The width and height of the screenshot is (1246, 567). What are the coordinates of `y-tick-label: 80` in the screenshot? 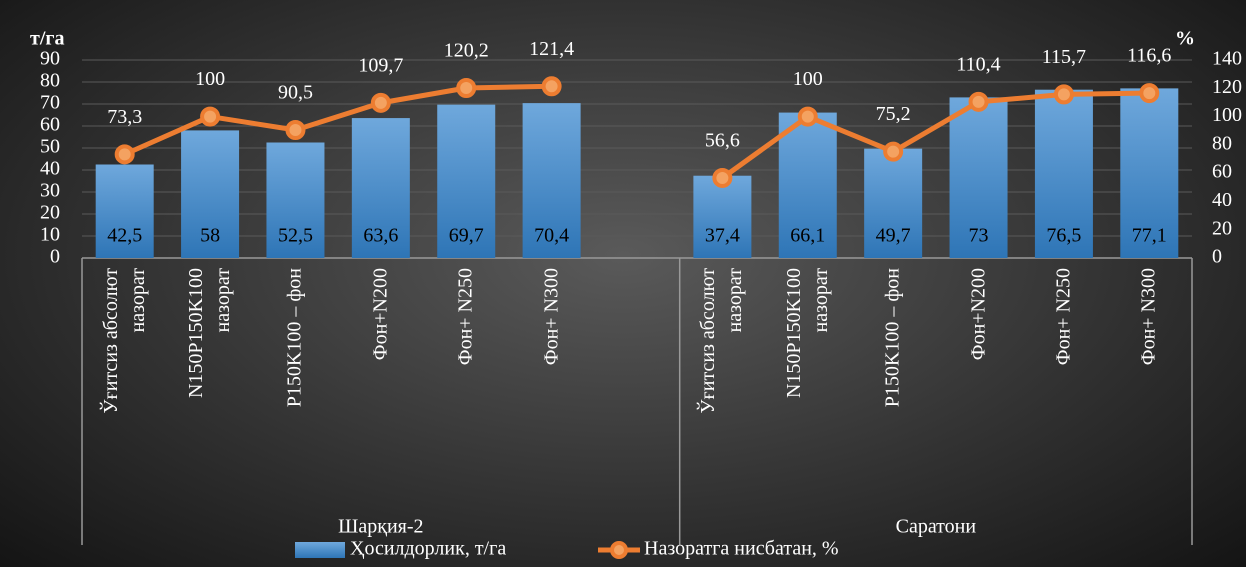 It's located at (50, 81).